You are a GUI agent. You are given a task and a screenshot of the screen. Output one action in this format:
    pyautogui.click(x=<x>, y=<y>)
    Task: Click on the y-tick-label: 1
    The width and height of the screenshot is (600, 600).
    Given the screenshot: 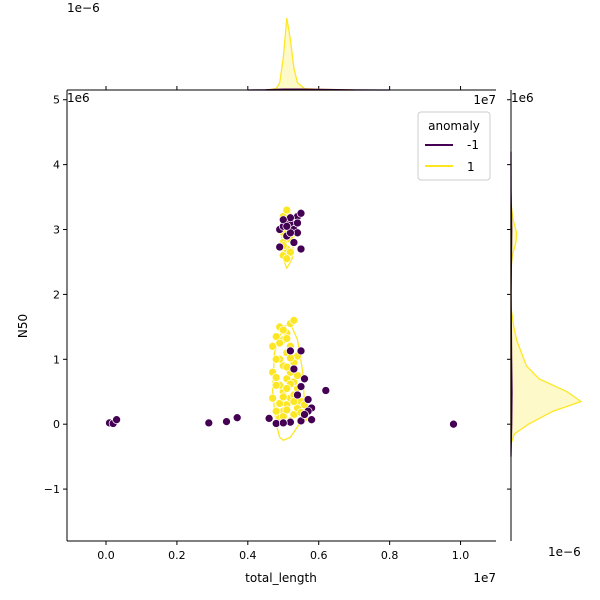 What is the action you would take?
    pyautogui.click(x=56, y=359)
    